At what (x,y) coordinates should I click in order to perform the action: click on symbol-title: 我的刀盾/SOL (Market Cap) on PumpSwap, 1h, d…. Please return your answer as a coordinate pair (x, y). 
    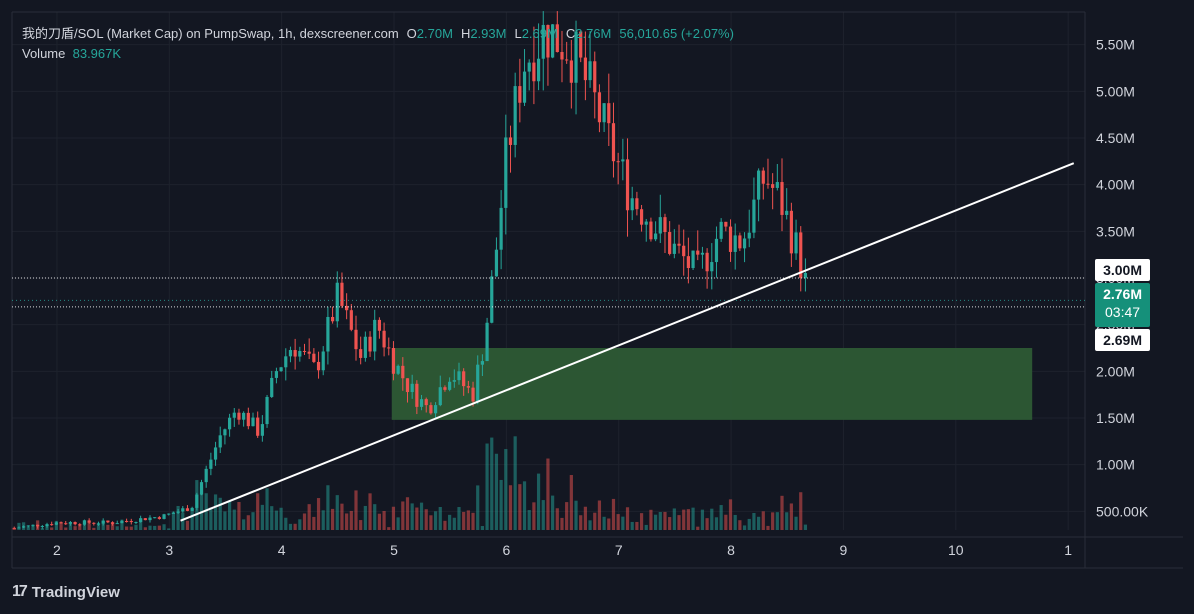
    Looking at the image, I should click on (210, 33).